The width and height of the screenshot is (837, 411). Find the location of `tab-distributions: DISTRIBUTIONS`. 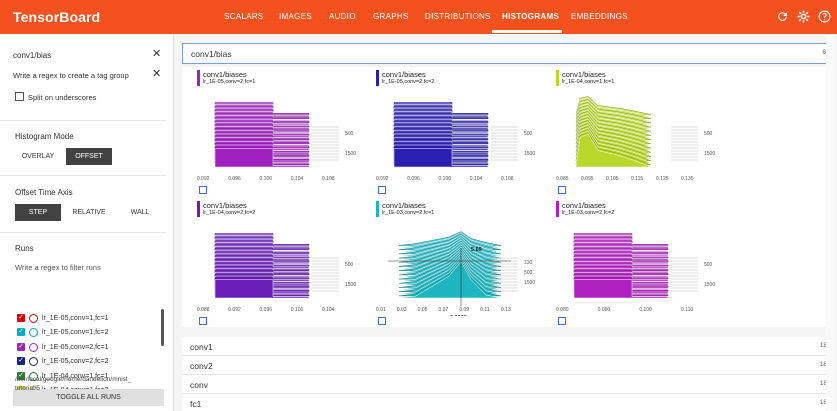

tab-distributions: DISTRIBUTIONS is located at coordinates (458, 16).